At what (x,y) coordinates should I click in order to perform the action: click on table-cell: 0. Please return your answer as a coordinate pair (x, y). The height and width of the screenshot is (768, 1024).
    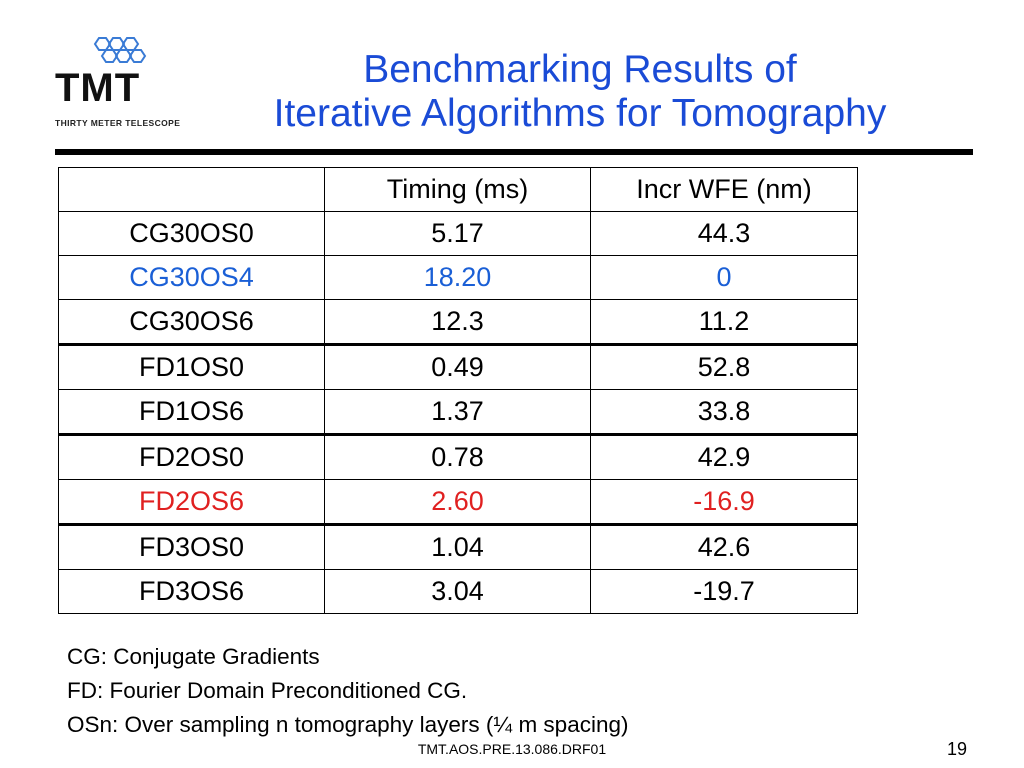
    Looking at the image, I should click on (724, 277).